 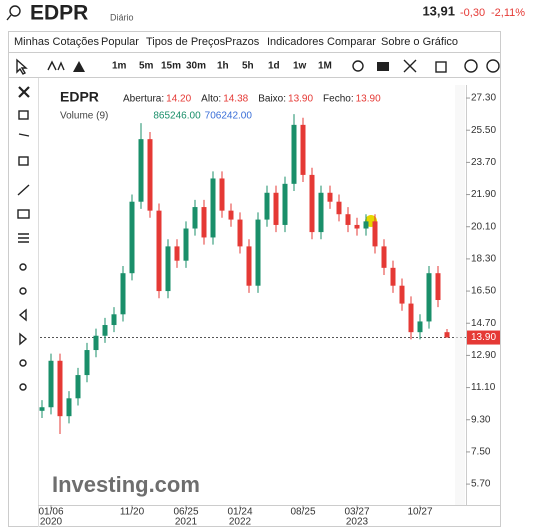 What do you see at coordinates (239, 512) in the screenshot?
I see `x-tick-label: 01/24` at bounding box center [239, 512].